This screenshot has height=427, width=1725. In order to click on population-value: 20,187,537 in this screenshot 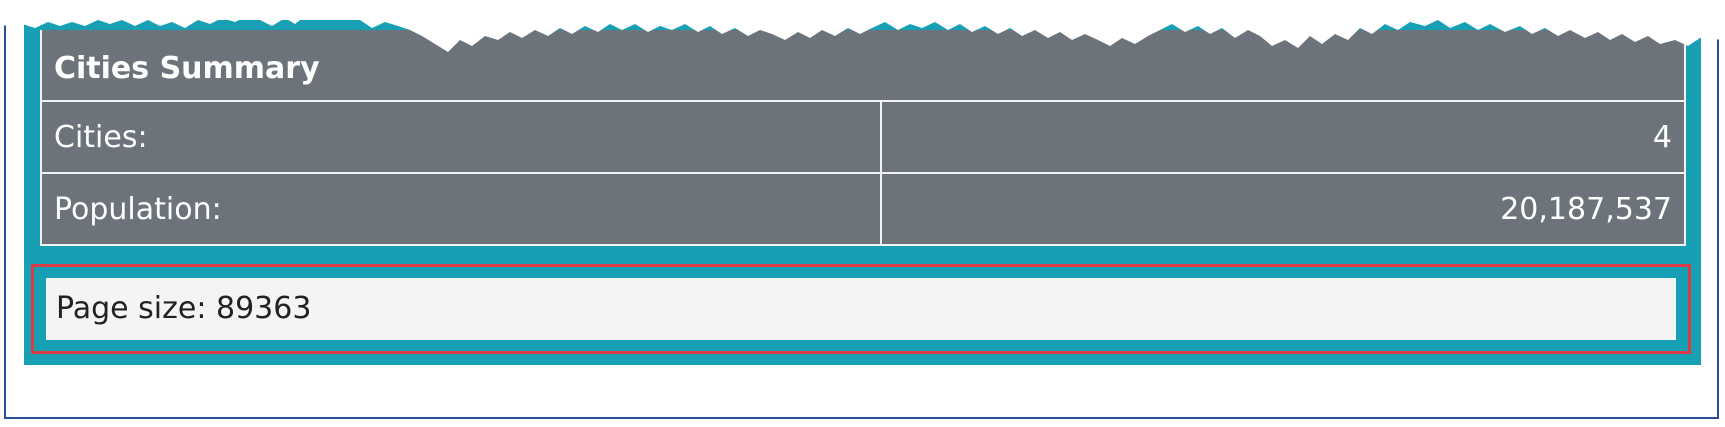, I will do `click(1283, 209)`.